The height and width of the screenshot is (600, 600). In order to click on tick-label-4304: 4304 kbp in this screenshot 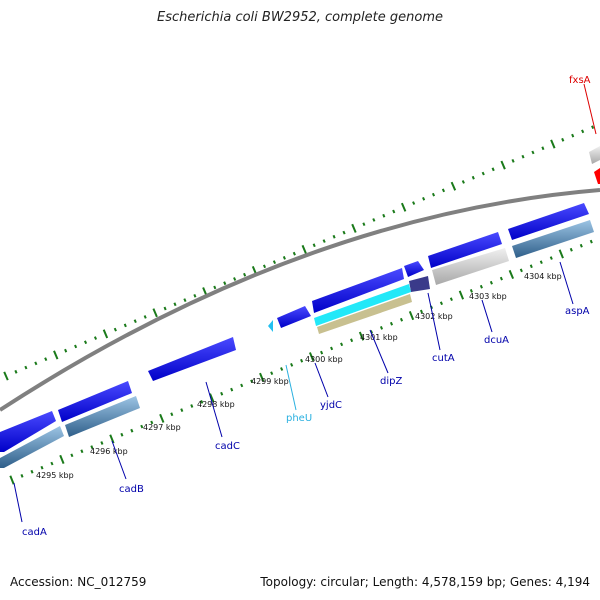, I will do `click(543, 276)`.